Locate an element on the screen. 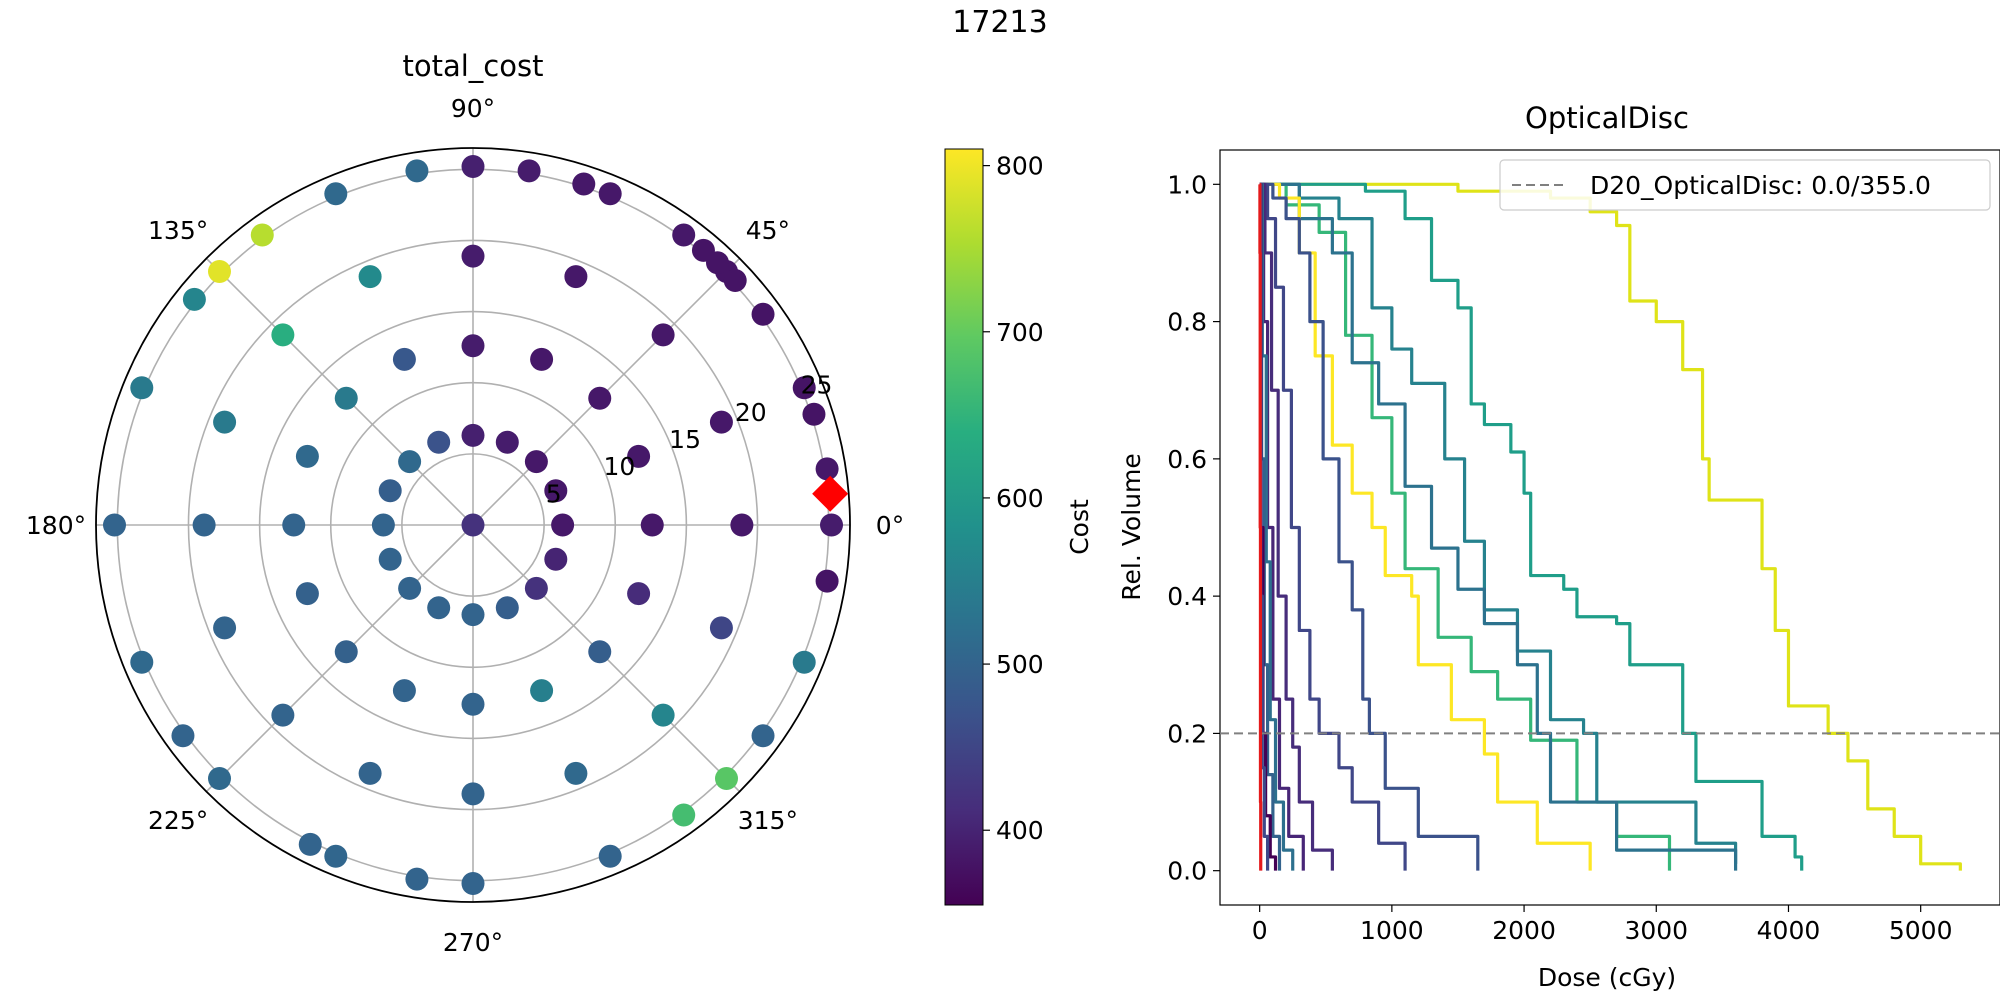 The image size is (2000, 1000). r-tick-label: 5 is located at coordinates (554, 493).